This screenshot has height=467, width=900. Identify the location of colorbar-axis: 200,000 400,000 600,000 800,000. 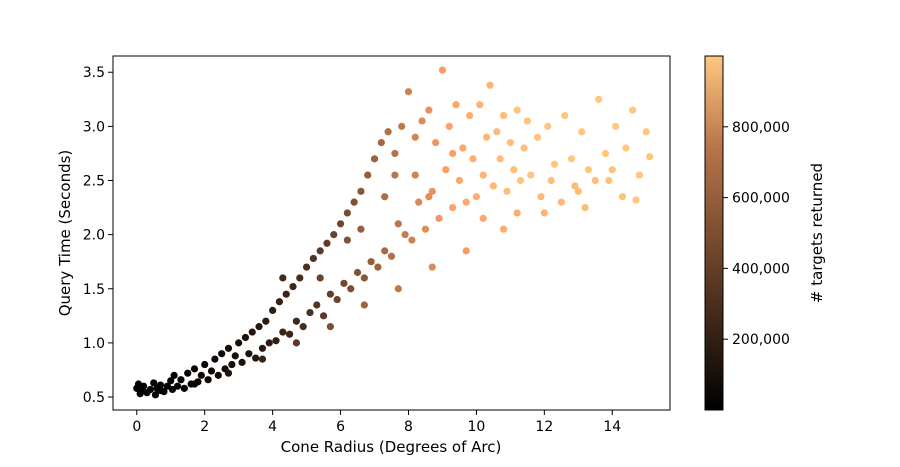
(756, 234).